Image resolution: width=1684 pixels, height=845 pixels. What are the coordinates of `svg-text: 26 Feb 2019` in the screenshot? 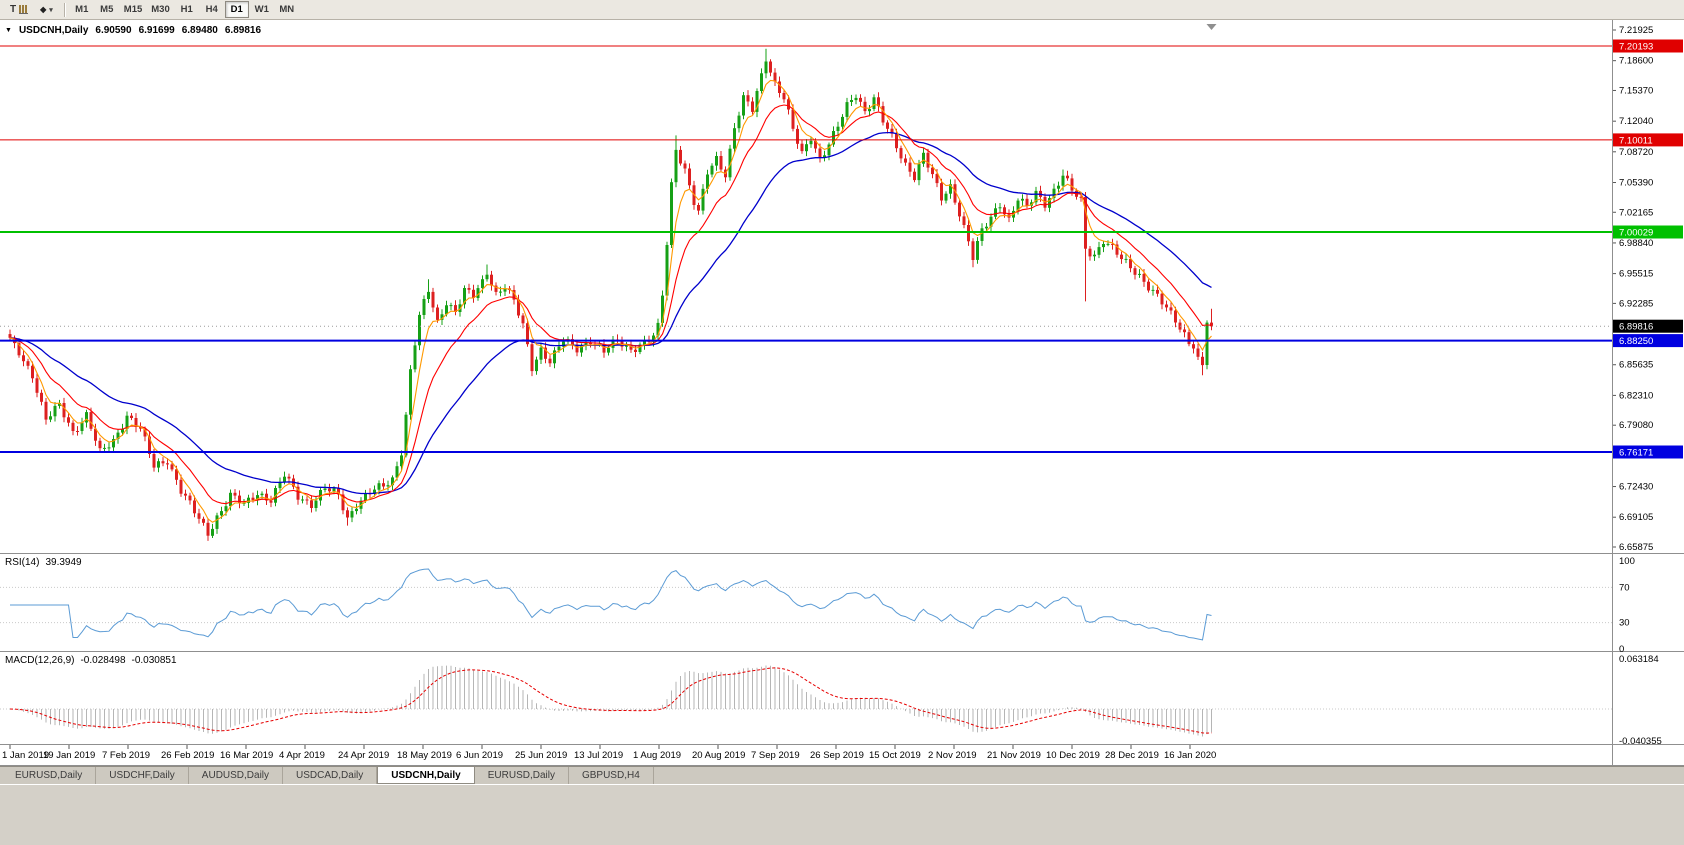 It's located at (187, 755).